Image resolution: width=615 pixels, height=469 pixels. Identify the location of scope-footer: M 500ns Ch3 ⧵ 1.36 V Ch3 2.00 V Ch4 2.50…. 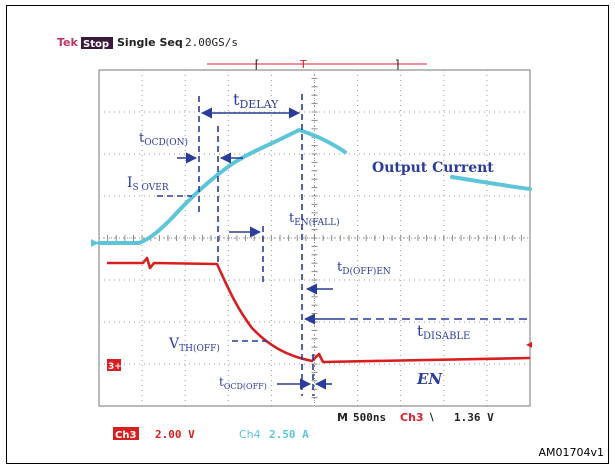
(303, 426).